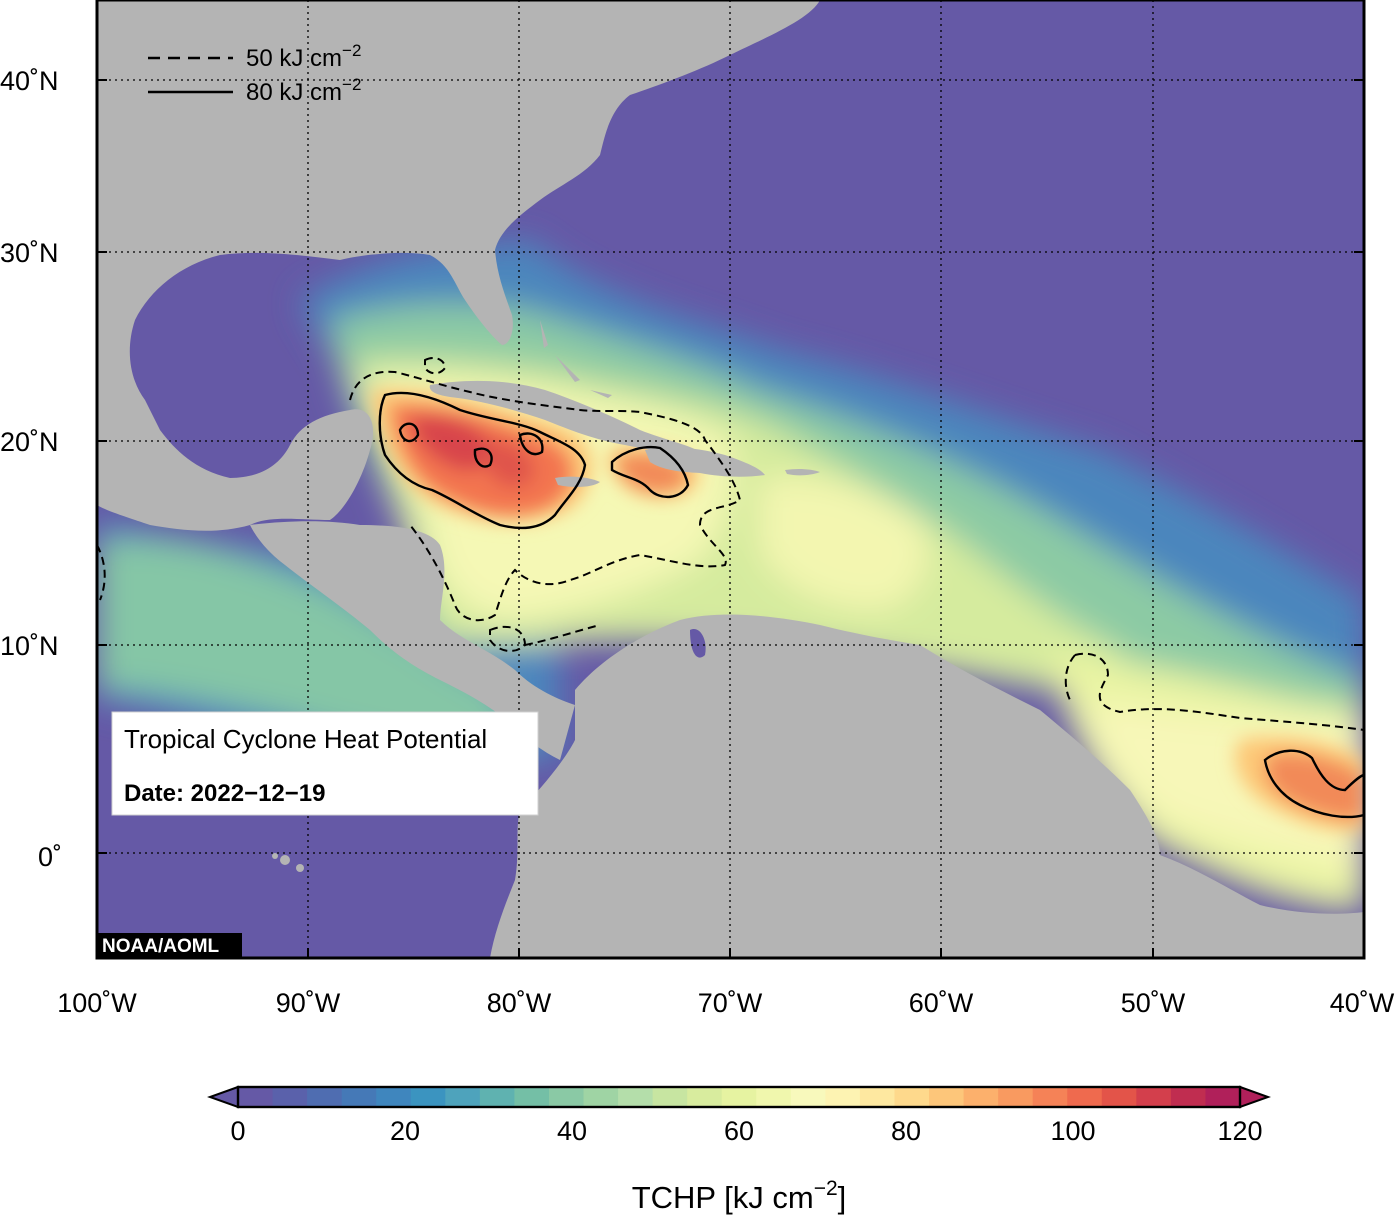 Image resolution: width=1400 pixels, height=1217 pixels. What do you see at coordinates (305, 739) in the screenshot?
I see `map-title: Tropical Cyclone Heat Potential` at bounding box center [305, 739].